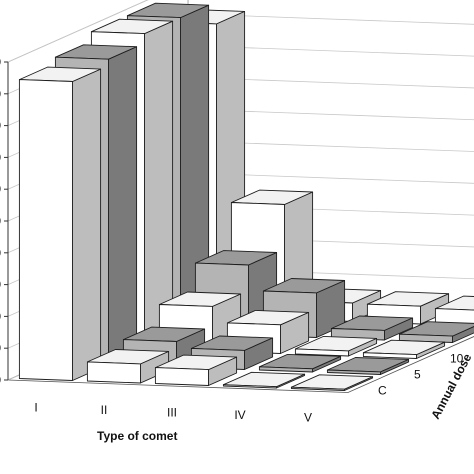 The width and height of the screenshot is (474, 474). Describe the element at coordinates (78, 31) in the screenshot. I see `gridline` at that location.